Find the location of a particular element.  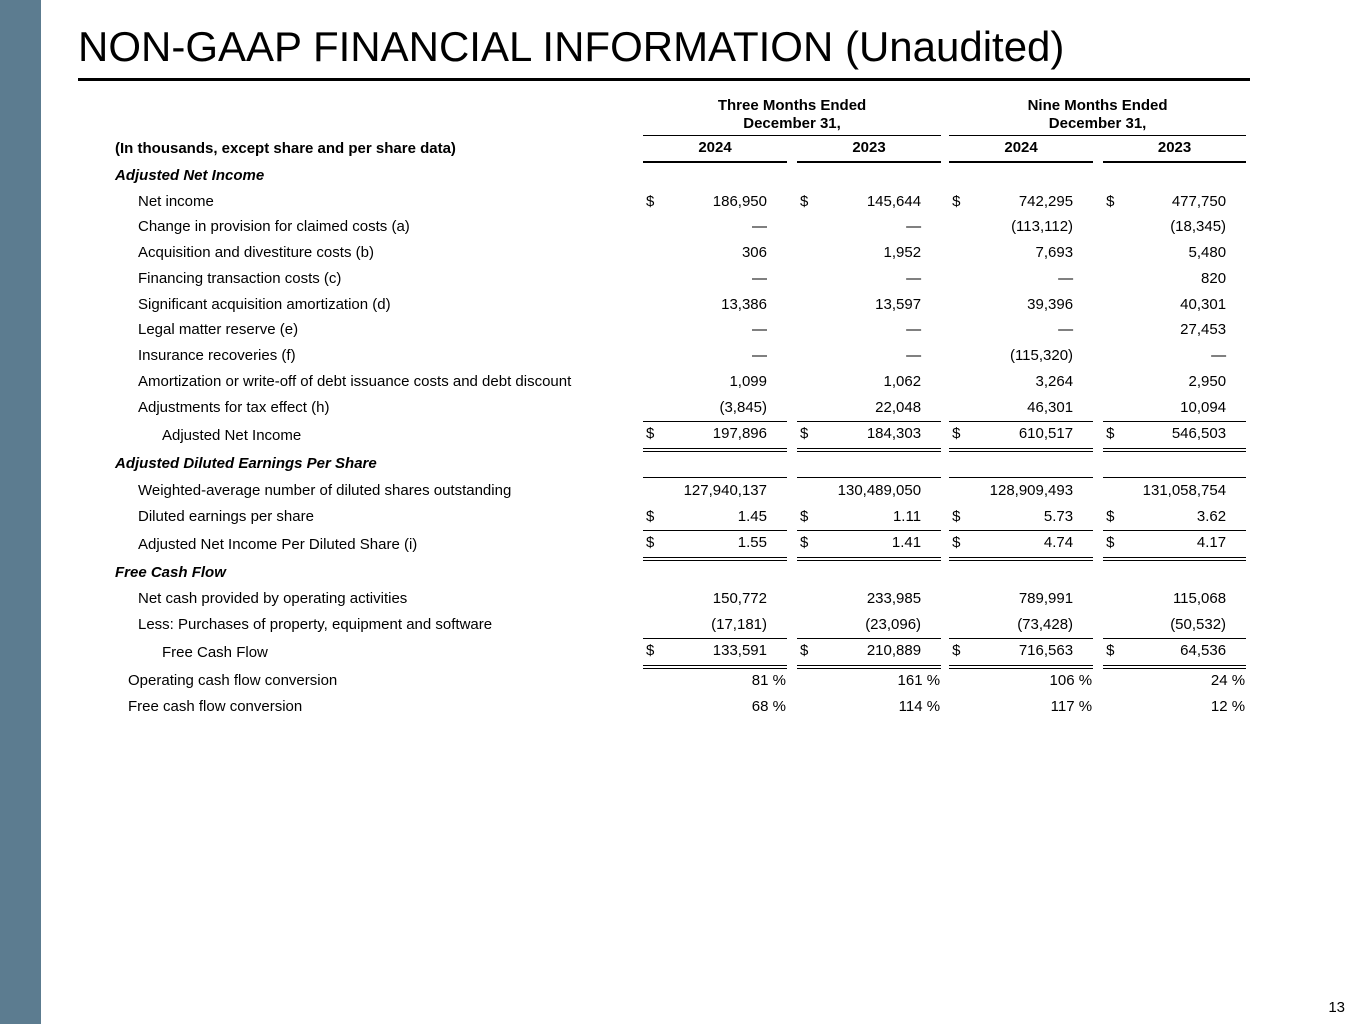

value-cell: 1.55 is located at coordinates (728, 545).